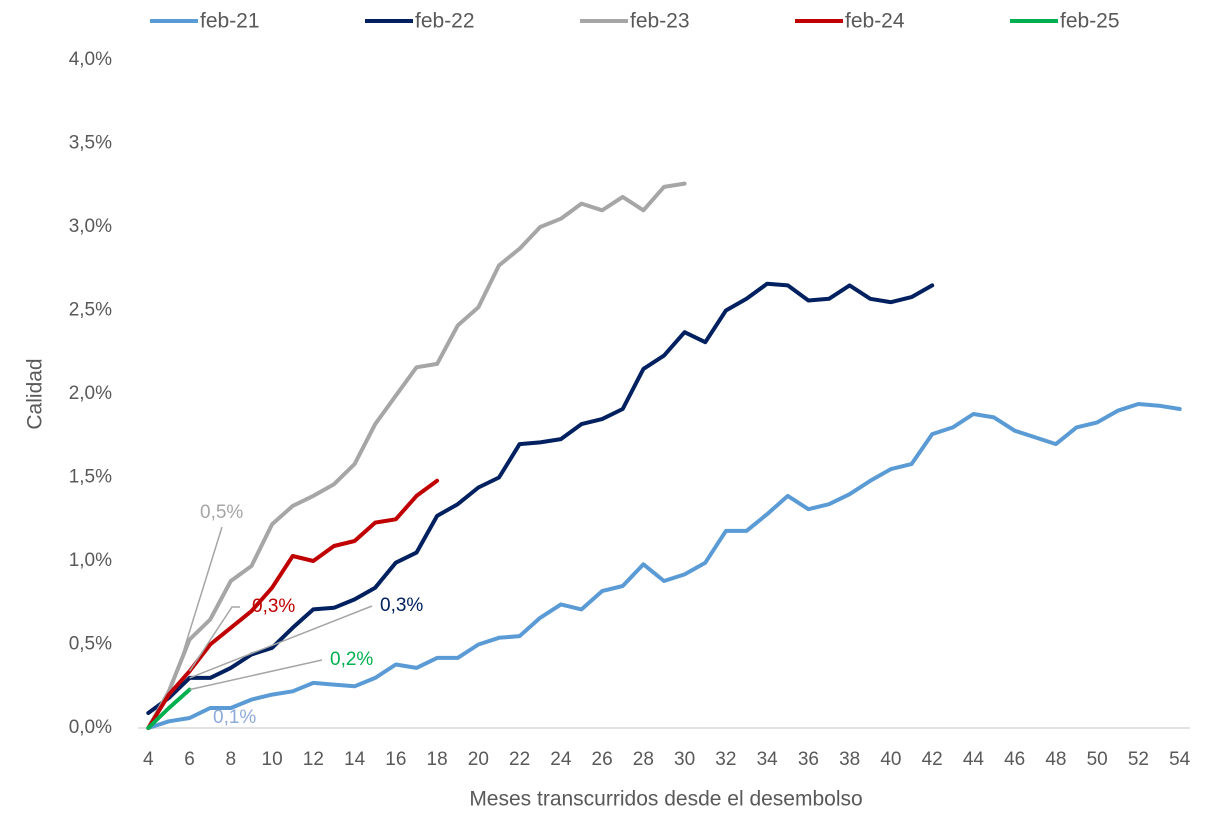 Image resolution: width=1217 pixels, height=815 pixels. I want to click on y-tick-label: 1,5%, so click(90, 477).